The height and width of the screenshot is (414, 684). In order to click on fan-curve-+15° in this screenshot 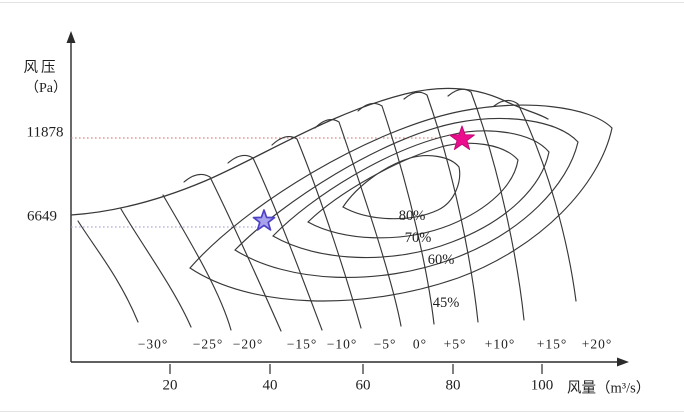, I will do `click(486, 204)`.